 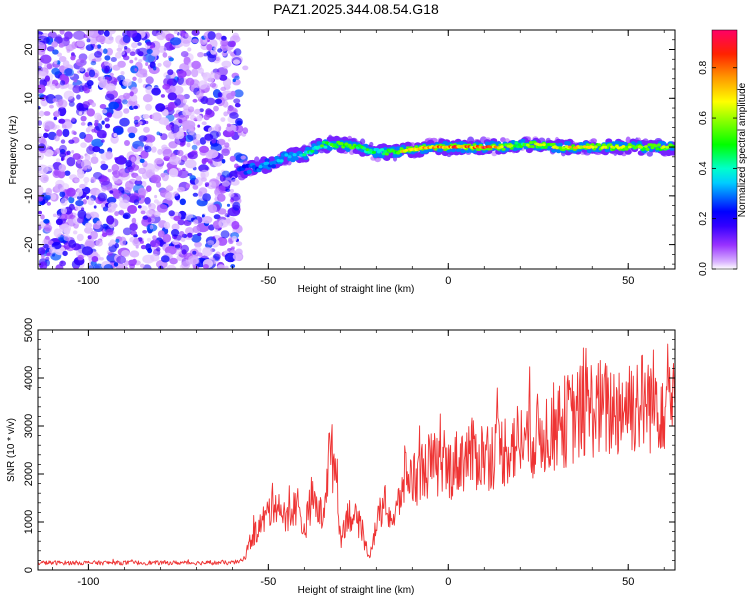 What do you see at coordinates (13, 150) in the screenshot?
I see `heatmap-y-axis-label: Frequency (Hz)` at bounding box center [13, 150].